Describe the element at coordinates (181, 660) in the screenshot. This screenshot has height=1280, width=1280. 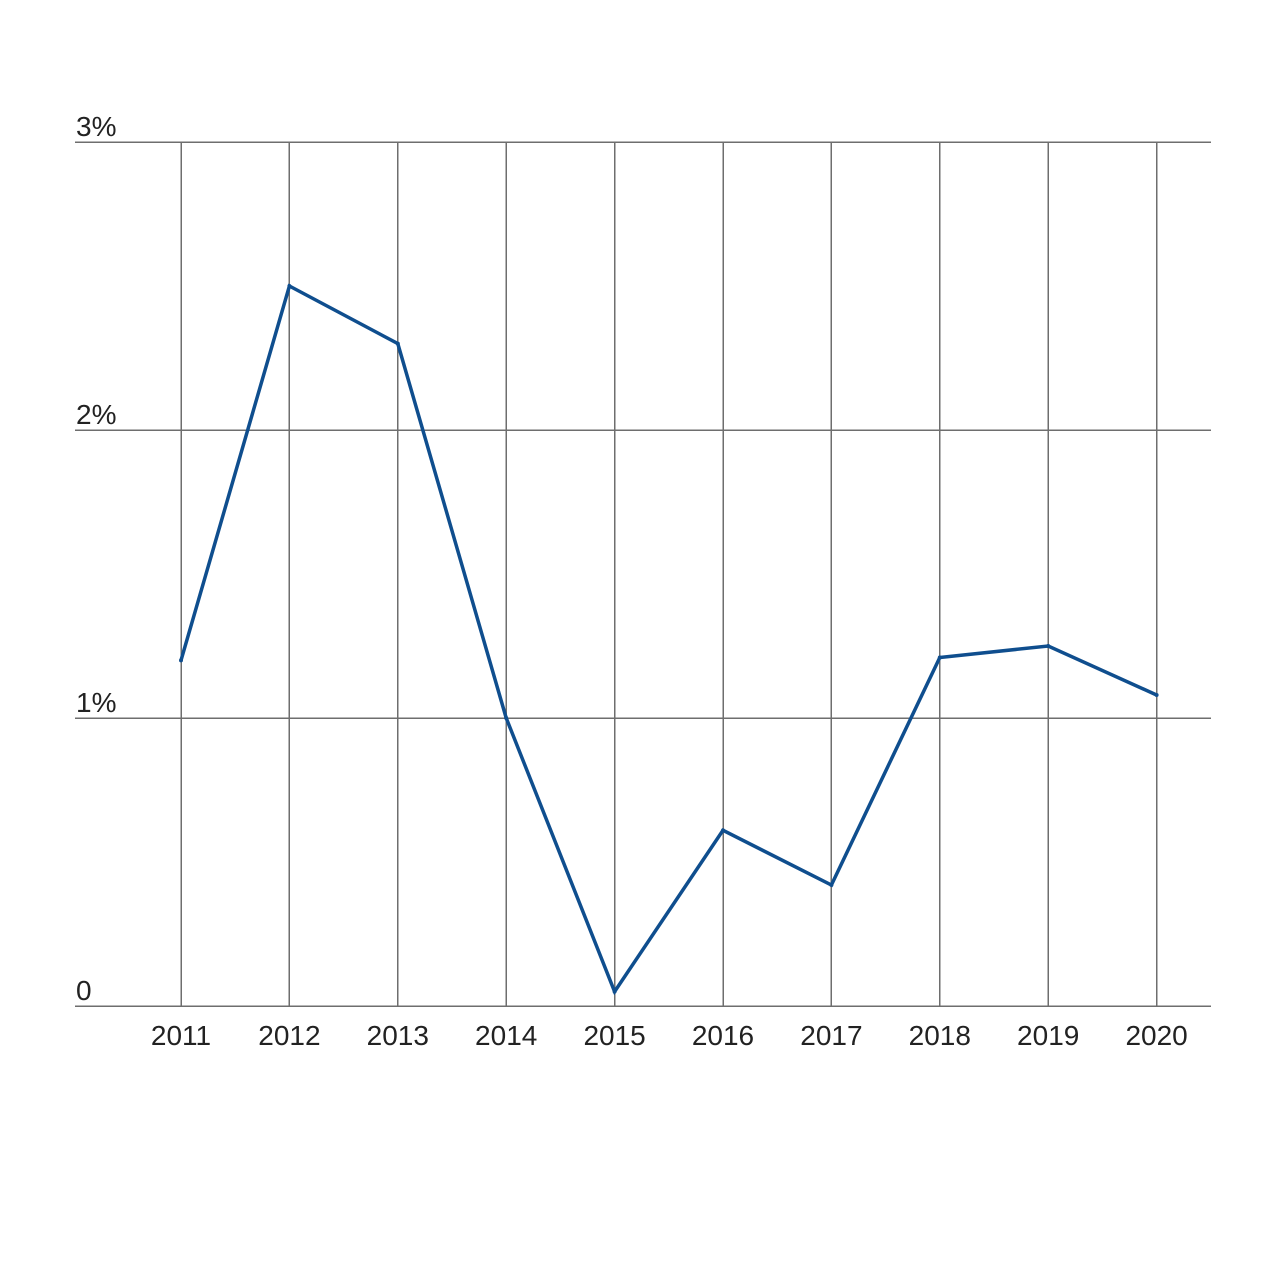
I see `data-point-2011` at that location.